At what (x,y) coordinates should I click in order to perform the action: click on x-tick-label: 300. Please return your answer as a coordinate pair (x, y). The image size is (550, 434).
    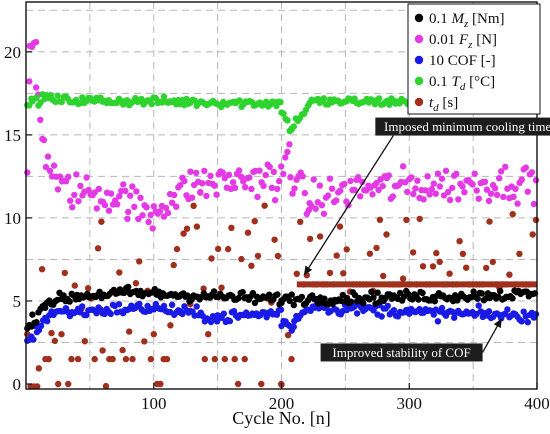
    Looking at the image, I should click on (410, 403).